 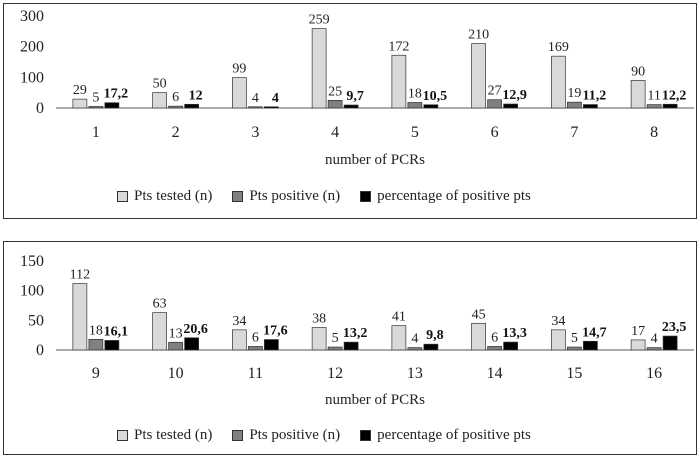 What do you see at coordinates (176, 132) in the screenshot?
I see `x-tick-label: 2` at bounding box center [176, 132].